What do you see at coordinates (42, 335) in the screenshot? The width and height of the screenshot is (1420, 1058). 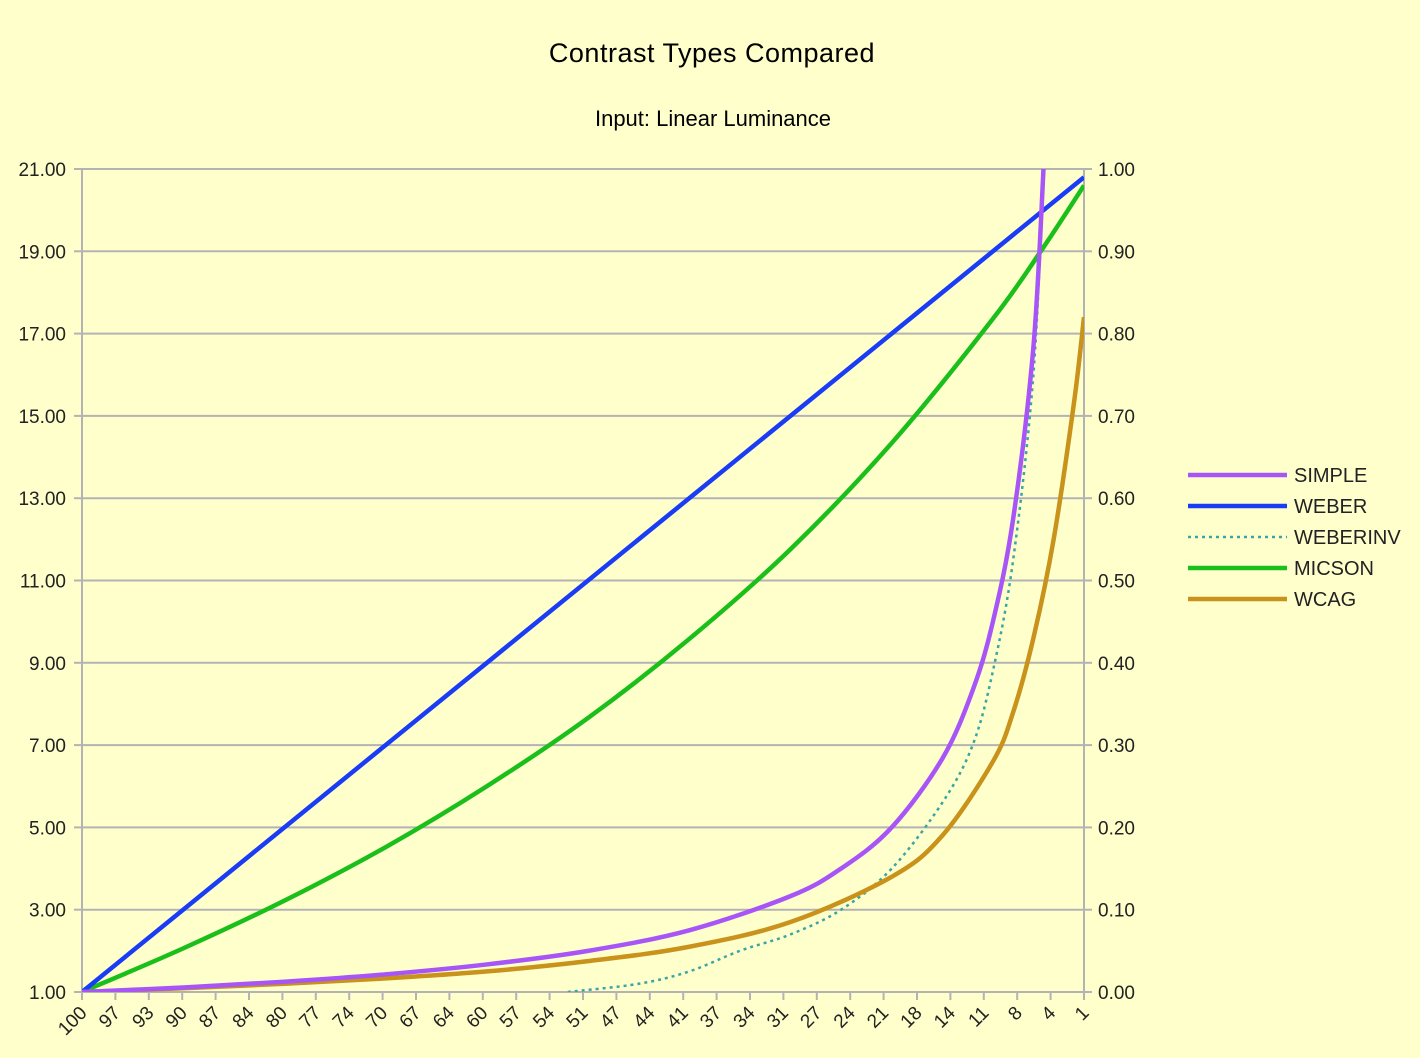 I see `y-left-tick-label: 17.00` at bounding box center [42, 335].